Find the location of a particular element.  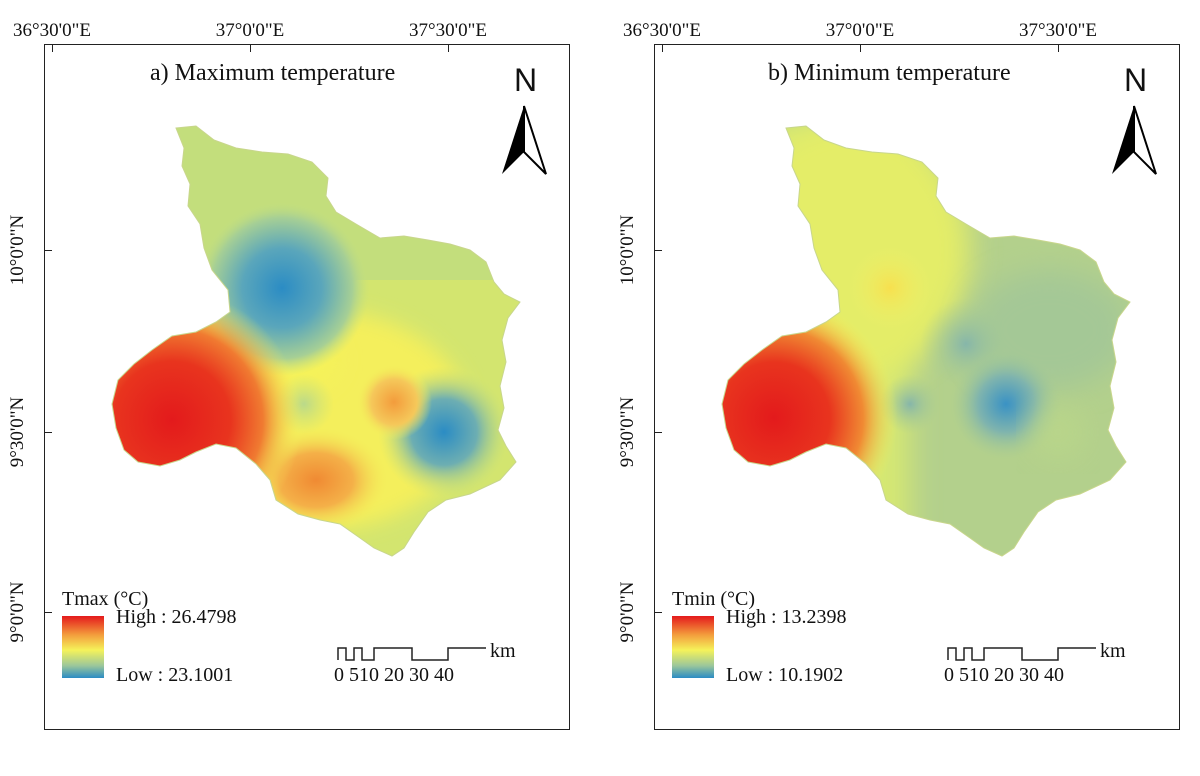

legend-low-label: Low : 23.1001 is located at coordinates (175, 675).